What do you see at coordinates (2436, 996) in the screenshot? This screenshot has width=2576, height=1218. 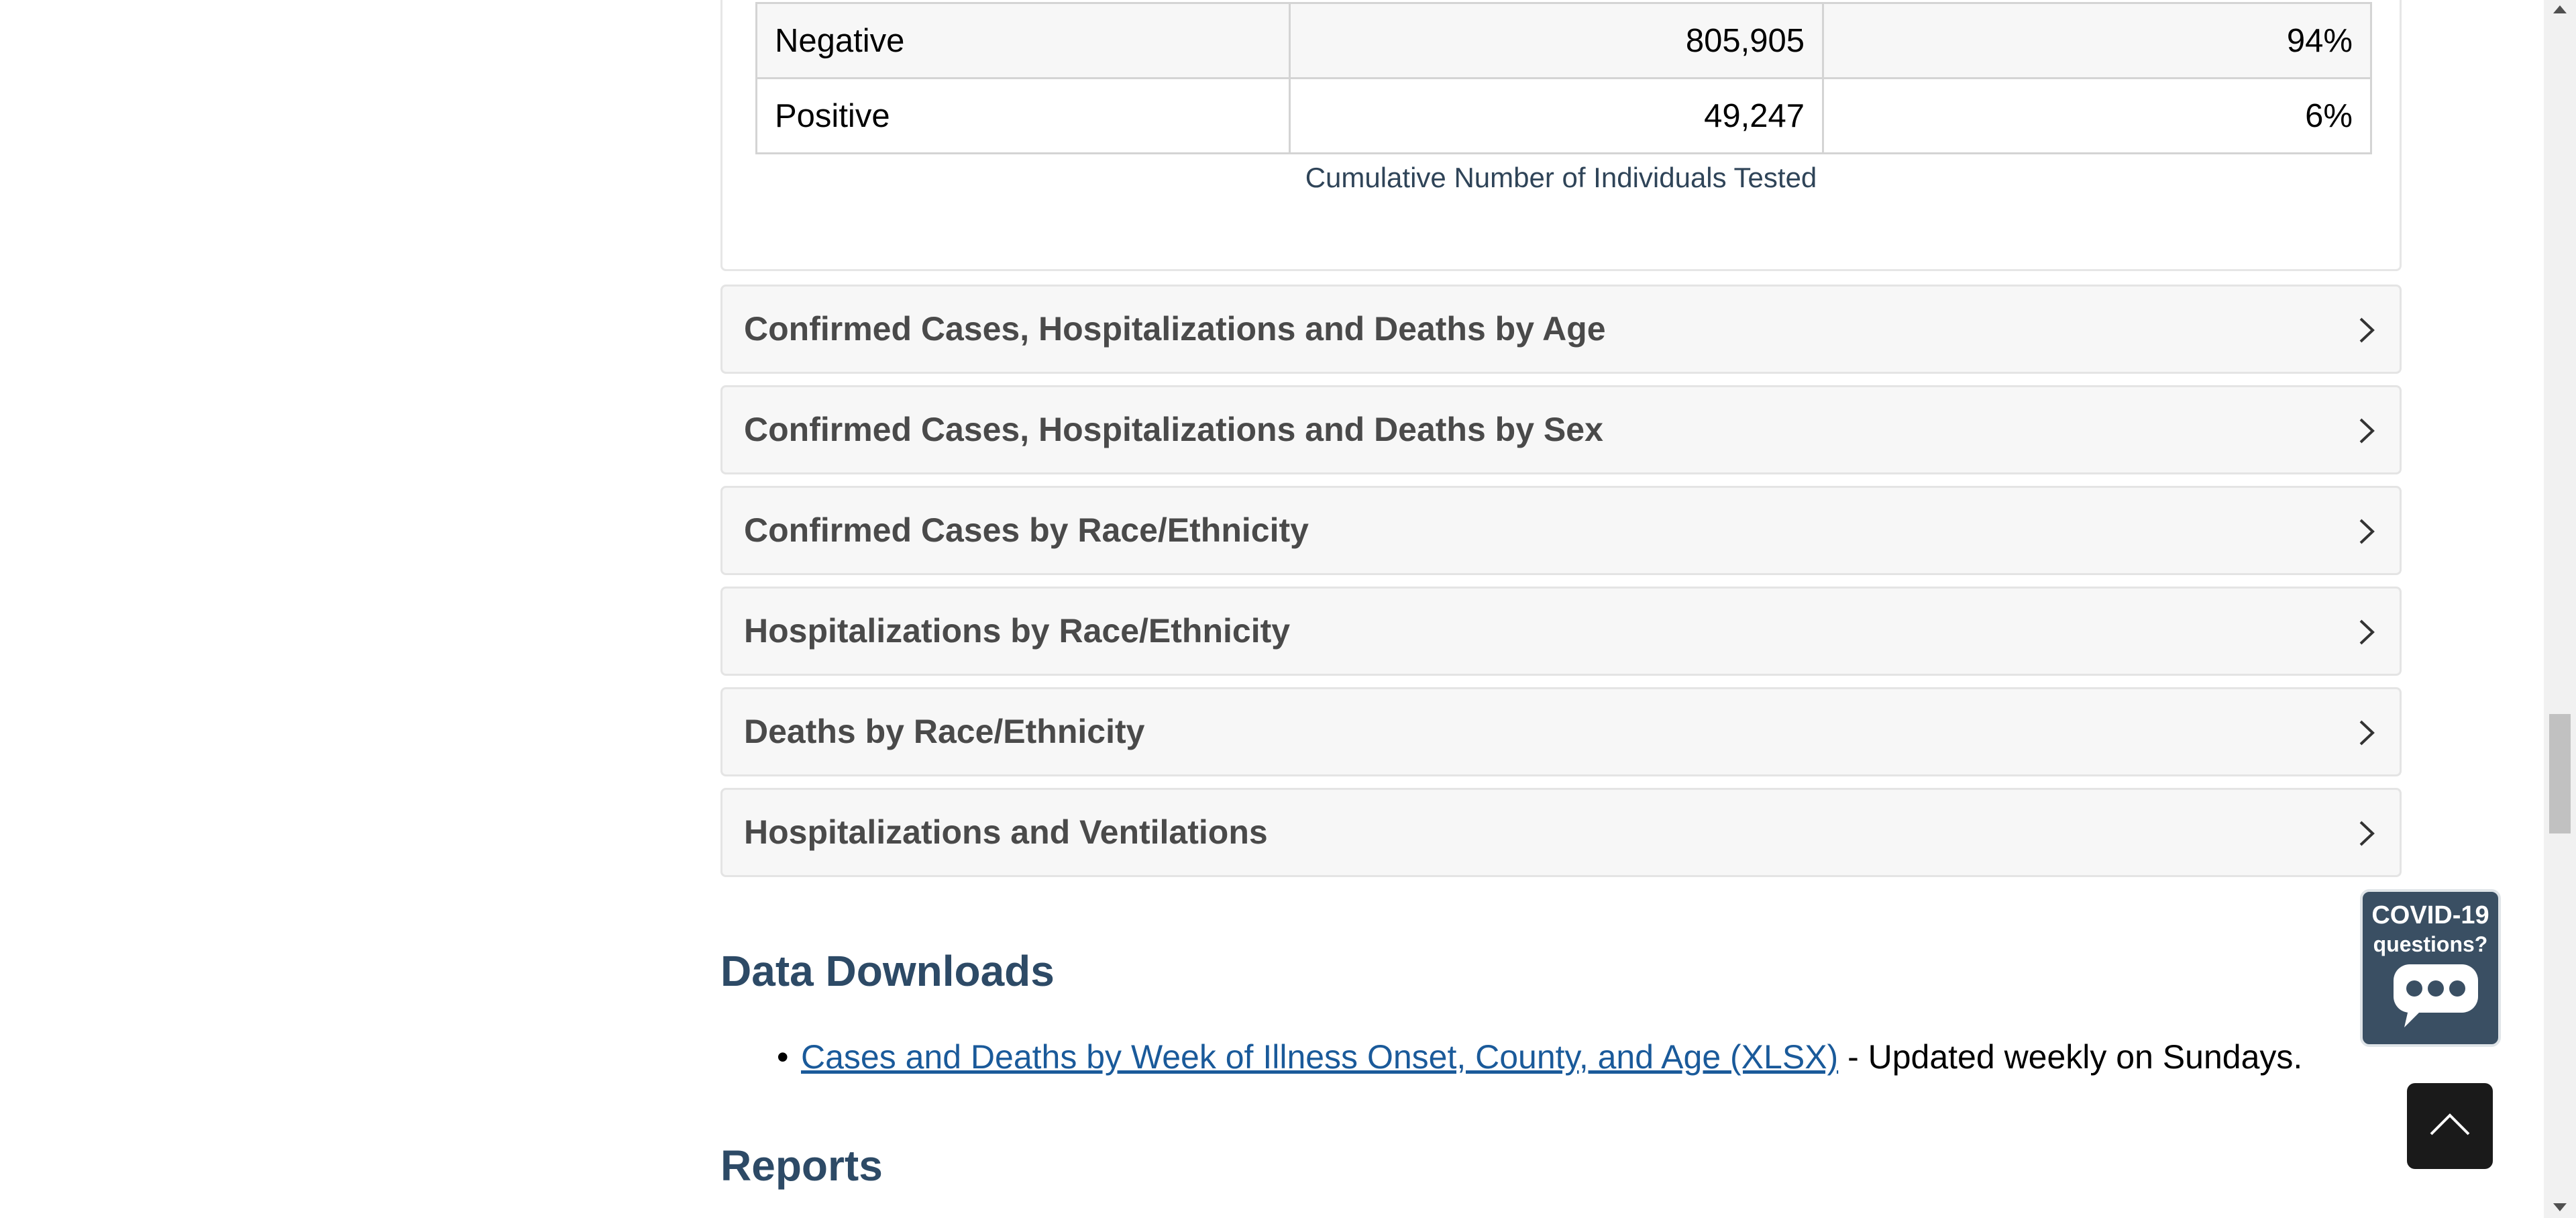 I see `speech-bubble-icon` at bounding box center [2436, 996].